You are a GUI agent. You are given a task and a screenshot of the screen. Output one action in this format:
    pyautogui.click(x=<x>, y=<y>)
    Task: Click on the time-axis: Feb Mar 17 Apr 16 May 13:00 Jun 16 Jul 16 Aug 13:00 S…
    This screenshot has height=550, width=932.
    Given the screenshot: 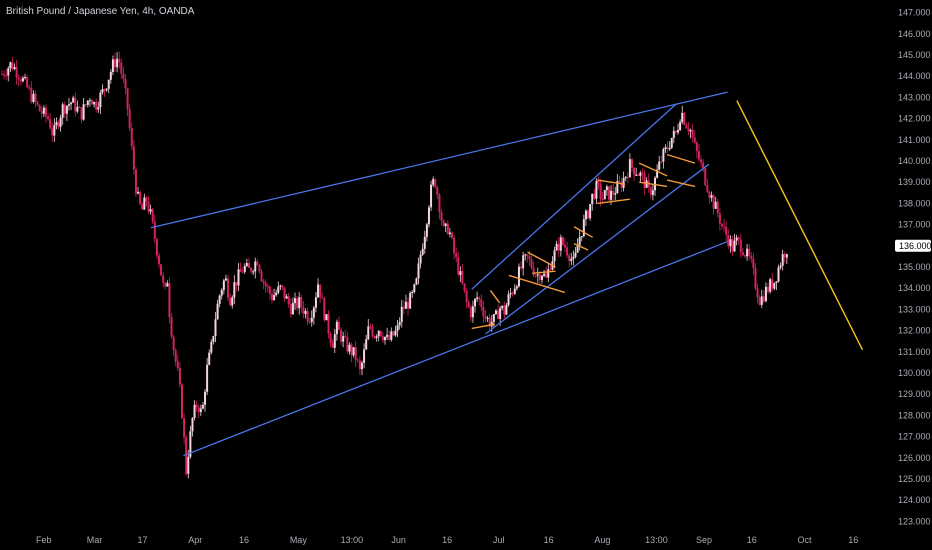 What is the action you would take?
    pyautogui.click(x=447, y=540)
    